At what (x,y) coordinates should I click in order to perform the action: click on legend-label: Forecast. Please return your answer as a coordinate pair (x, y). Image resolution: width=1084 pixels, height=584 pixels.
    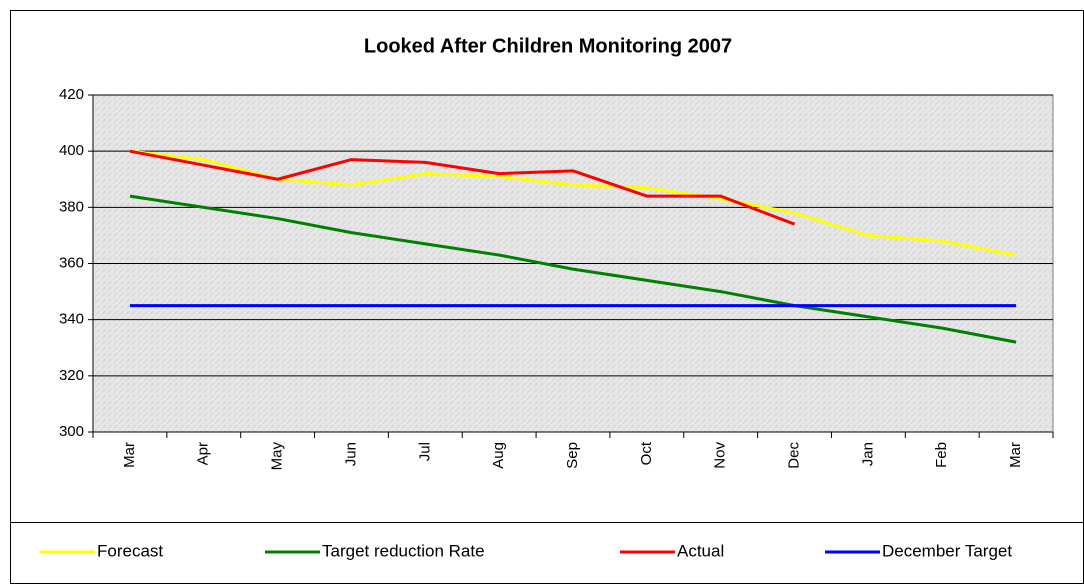
    Looking at the image, I should click on (130, 550).